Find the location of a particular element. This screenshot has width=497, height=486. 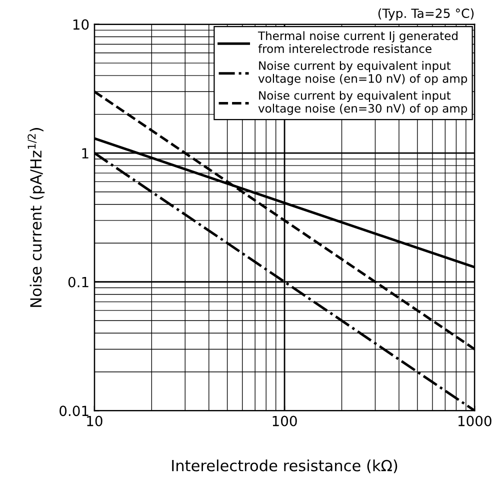

y-axis-title: Noise current (pA/Hz$^{1/2}$) is located at coordinates (36, 217).